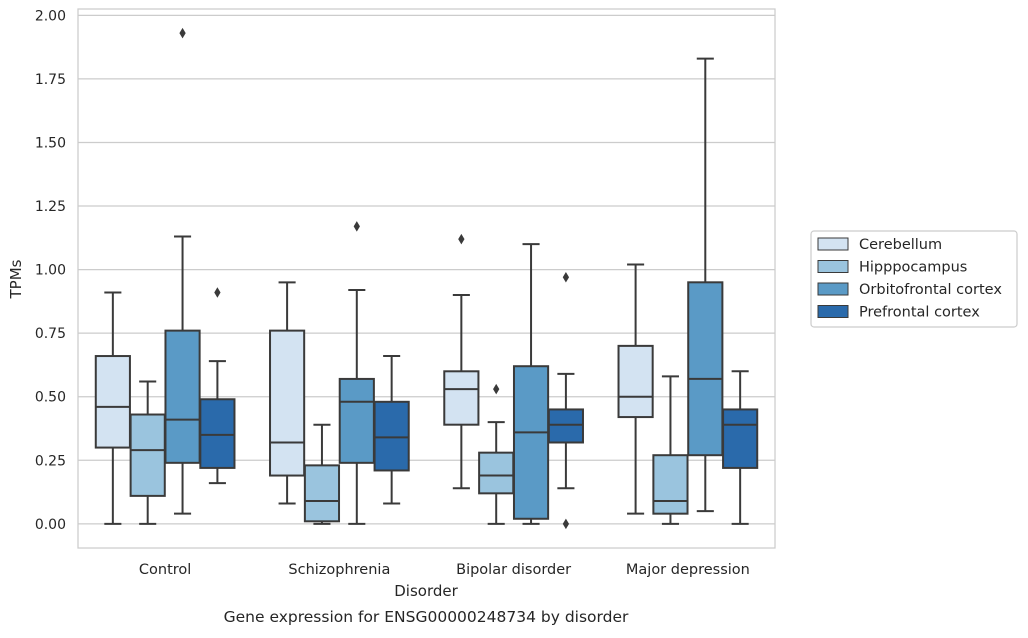  What do you see at coordinates (165, 570) in the screenshot?
I see `x-tick-label: Control` at bounding box center [165, 570].